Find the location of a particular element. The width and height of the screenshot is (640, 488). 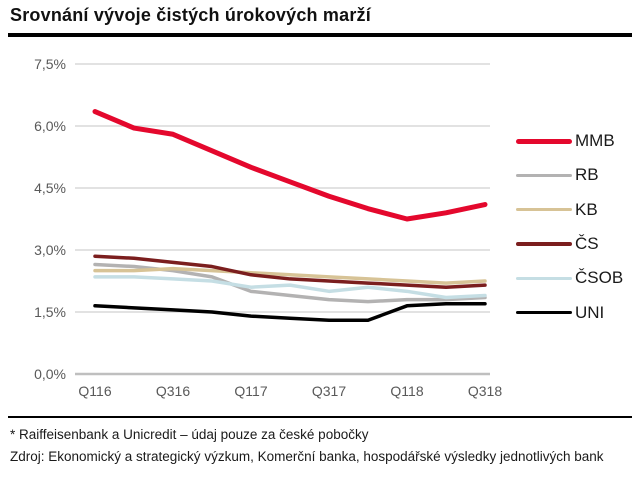

series-line-ČS is located at coordinates (290, 271).